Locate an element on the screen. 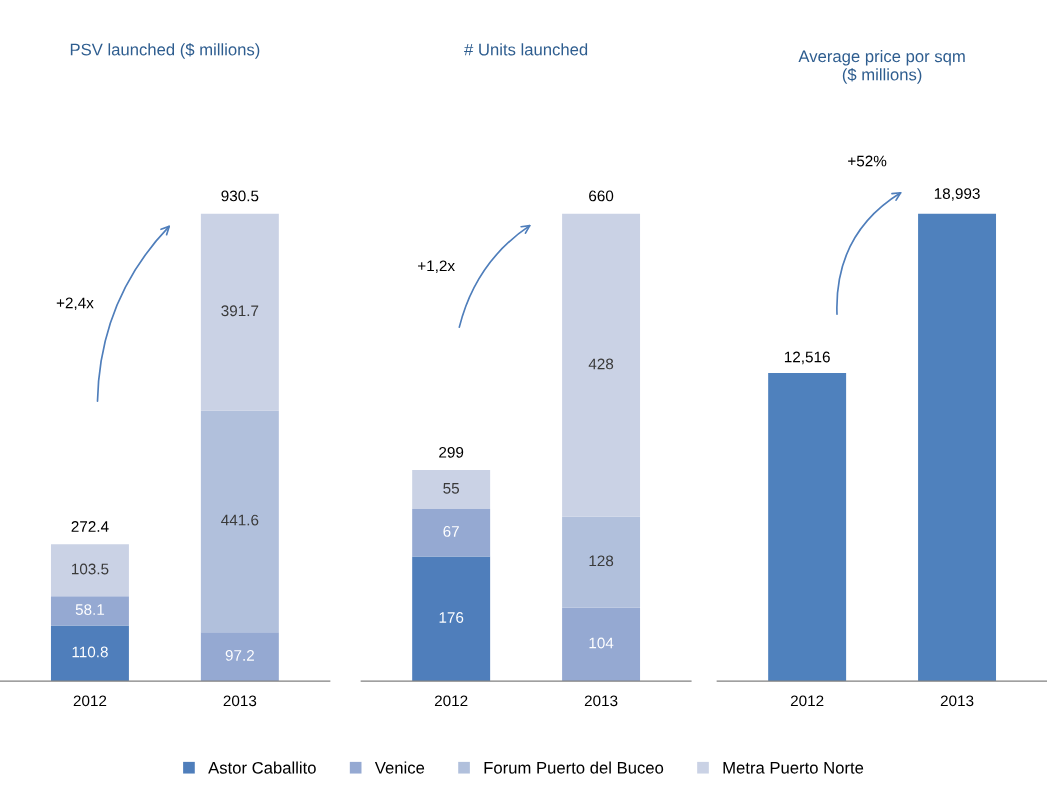  data-label: 428 is located at coordinates (601, 364).